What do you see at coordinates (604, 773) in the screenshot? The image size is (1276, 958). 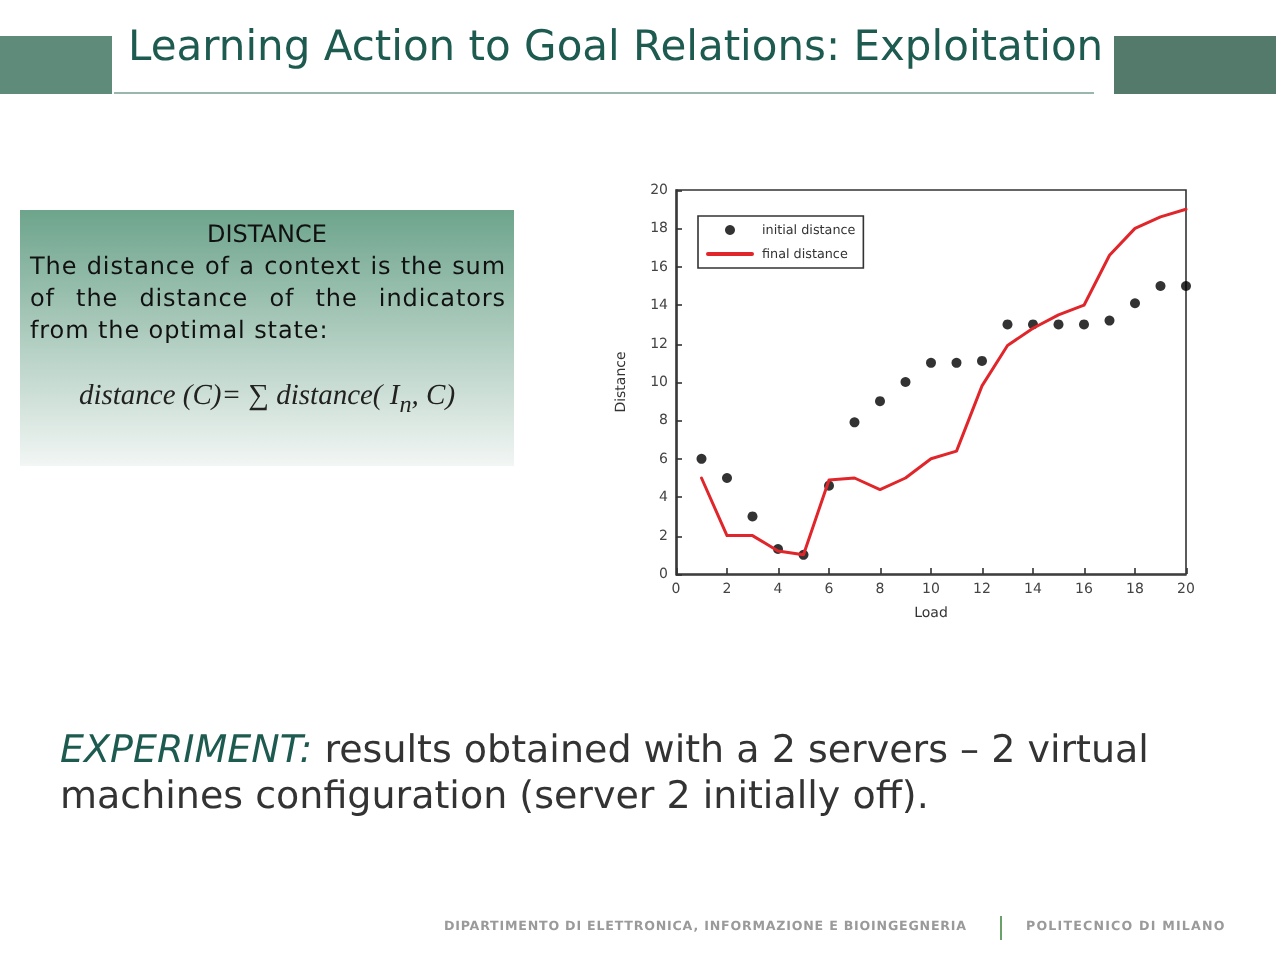 I see `text: EXPERIMENT: results obtained with a 2 servers – 2 virtual machines configuration (server 2 initially off).` at bounding box center [604, 773].